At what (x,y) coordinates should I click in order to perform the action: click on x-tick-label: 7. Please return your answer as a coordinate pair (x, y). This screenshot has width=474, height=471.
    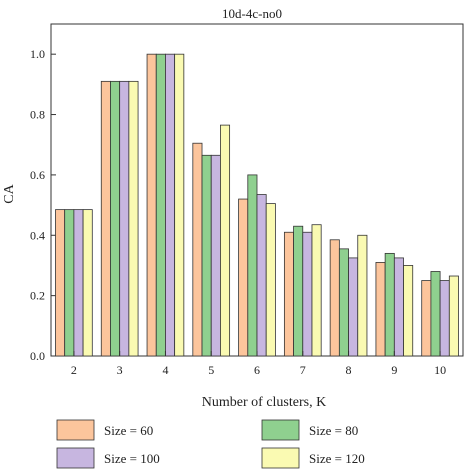
    Looking at the image, I should click on (303, 370).